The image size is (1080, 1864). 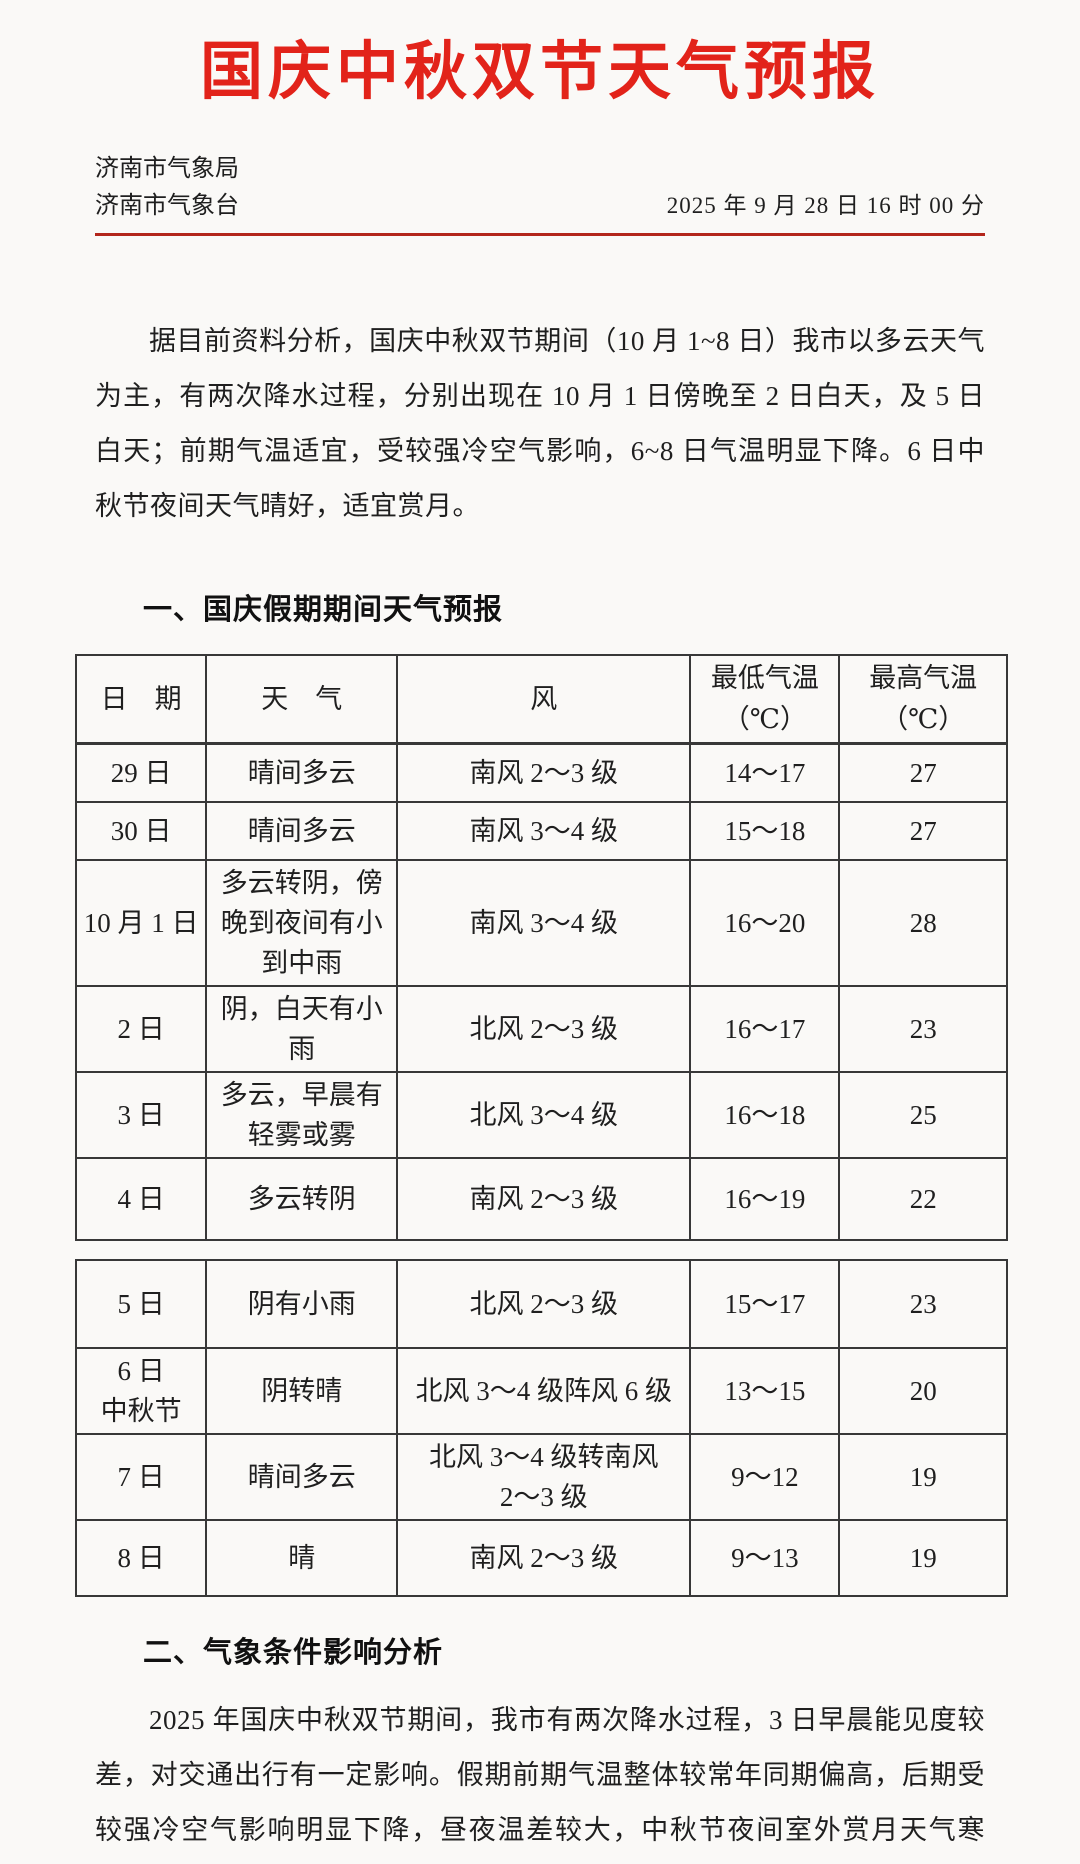 I want to click on min-temp-cell: 14～17, so click(x=765, y=772).